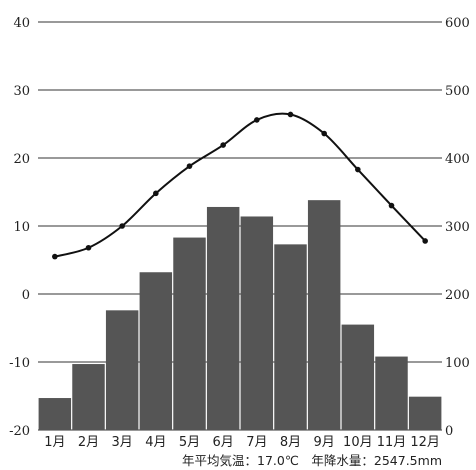 Image resolution: width=476 pixels, height=470 pixels. I want to click on climate-summary: 年平均気温：17.0℃ 年降水量：2547.5mm, so click(312, 460).